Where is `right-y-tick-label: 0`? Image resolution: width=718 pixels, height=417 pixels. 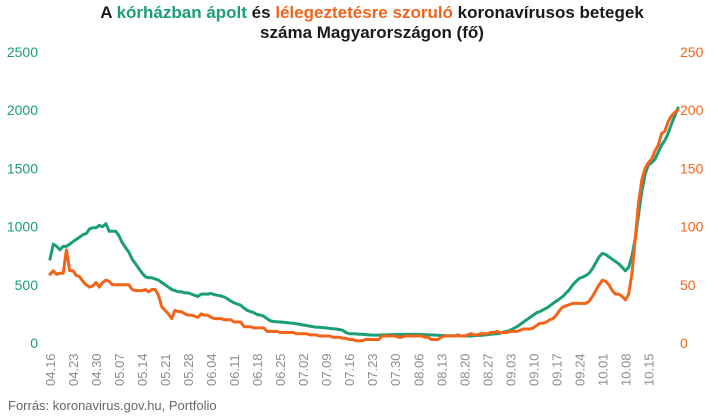
right-y-tick-label: 0 is located at coordinates (684, 343).